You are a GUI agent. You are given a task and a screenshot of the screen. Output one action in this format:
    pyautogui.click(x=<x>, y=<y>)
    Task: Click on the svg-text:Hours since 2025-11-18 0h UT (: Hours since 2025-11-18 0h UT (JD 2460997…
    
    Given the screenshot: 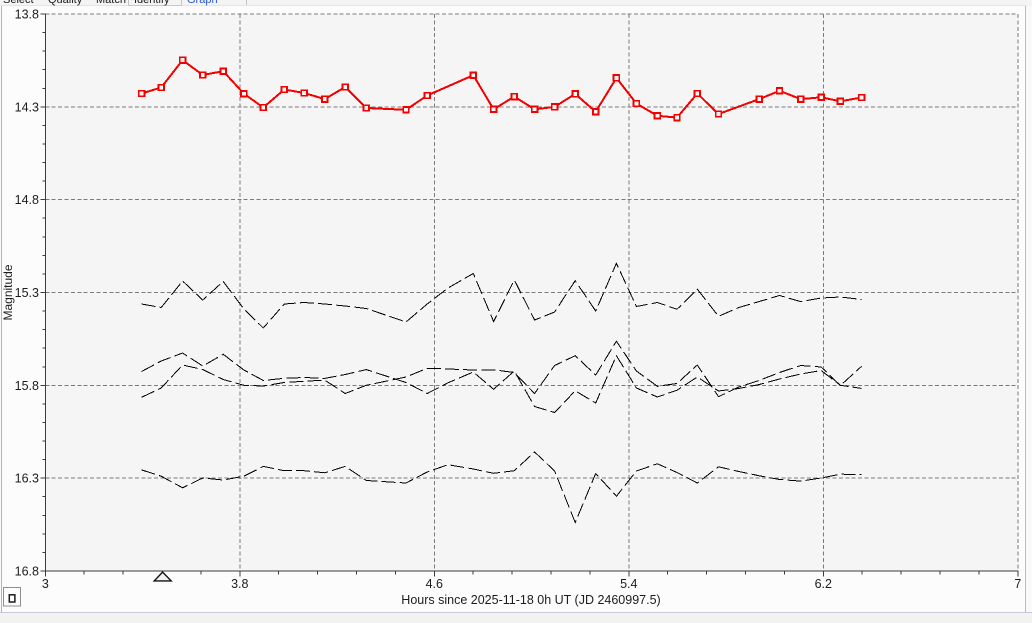 What is the action you would take?
    pyautogui.click(x=530, y=600)
    